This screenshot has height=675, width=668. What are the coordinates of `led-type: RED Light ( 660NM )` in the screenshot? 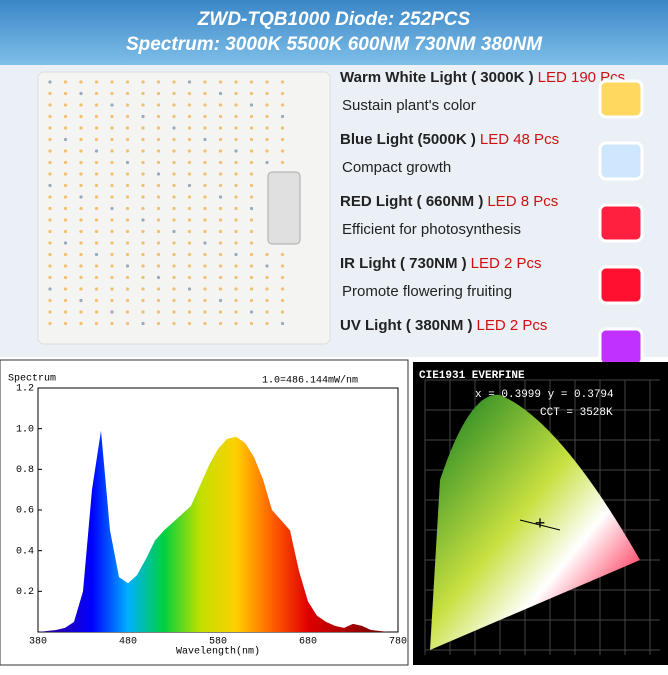 It's located at (411, 201).